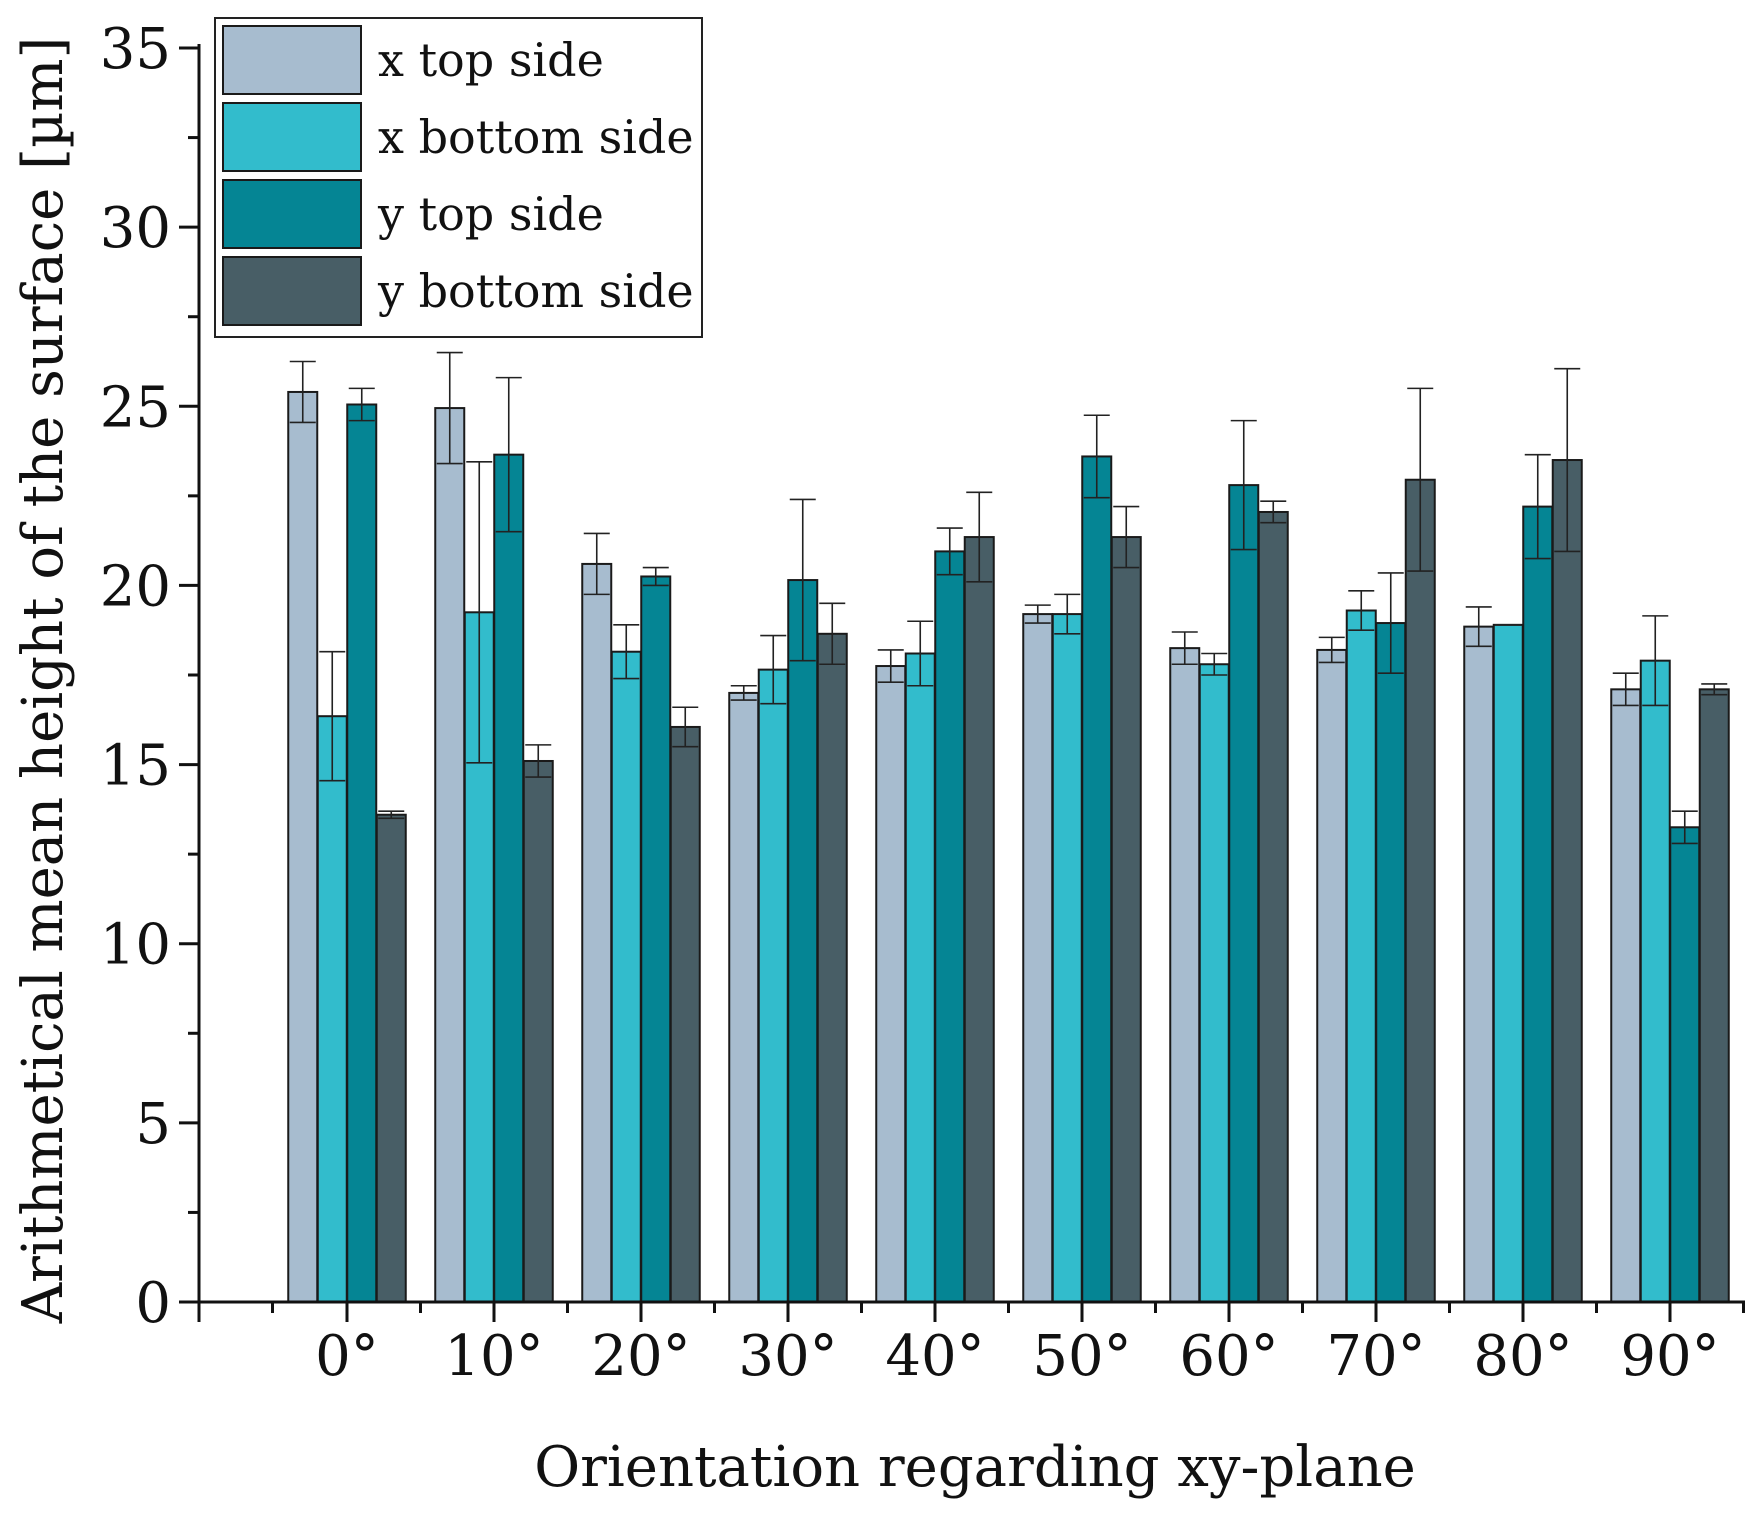  Describe the element at coordinates (1390, 623) in the screenshot. I see `error-bar-s2-c7` at that location.